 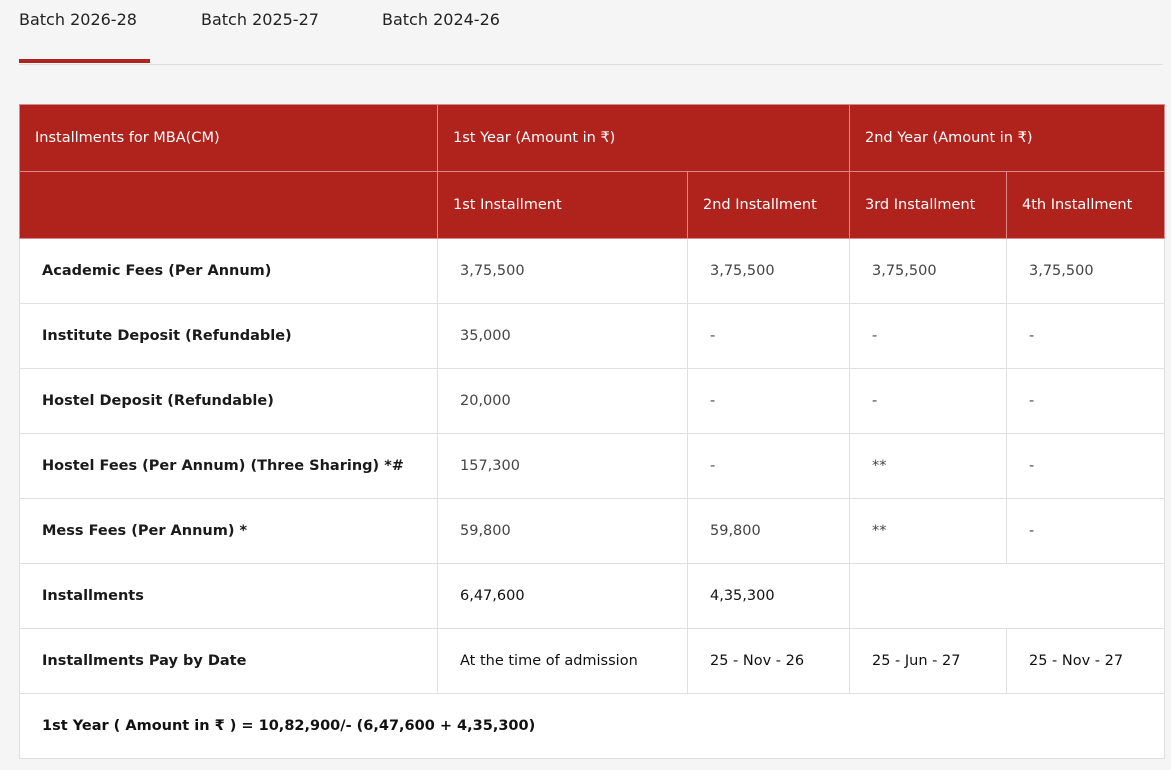 What do you see at coordinates (228, 401) in the screenshot?
I see `row-label: Hostel Deposit (Refundable)` at bounding box center [228, 401].